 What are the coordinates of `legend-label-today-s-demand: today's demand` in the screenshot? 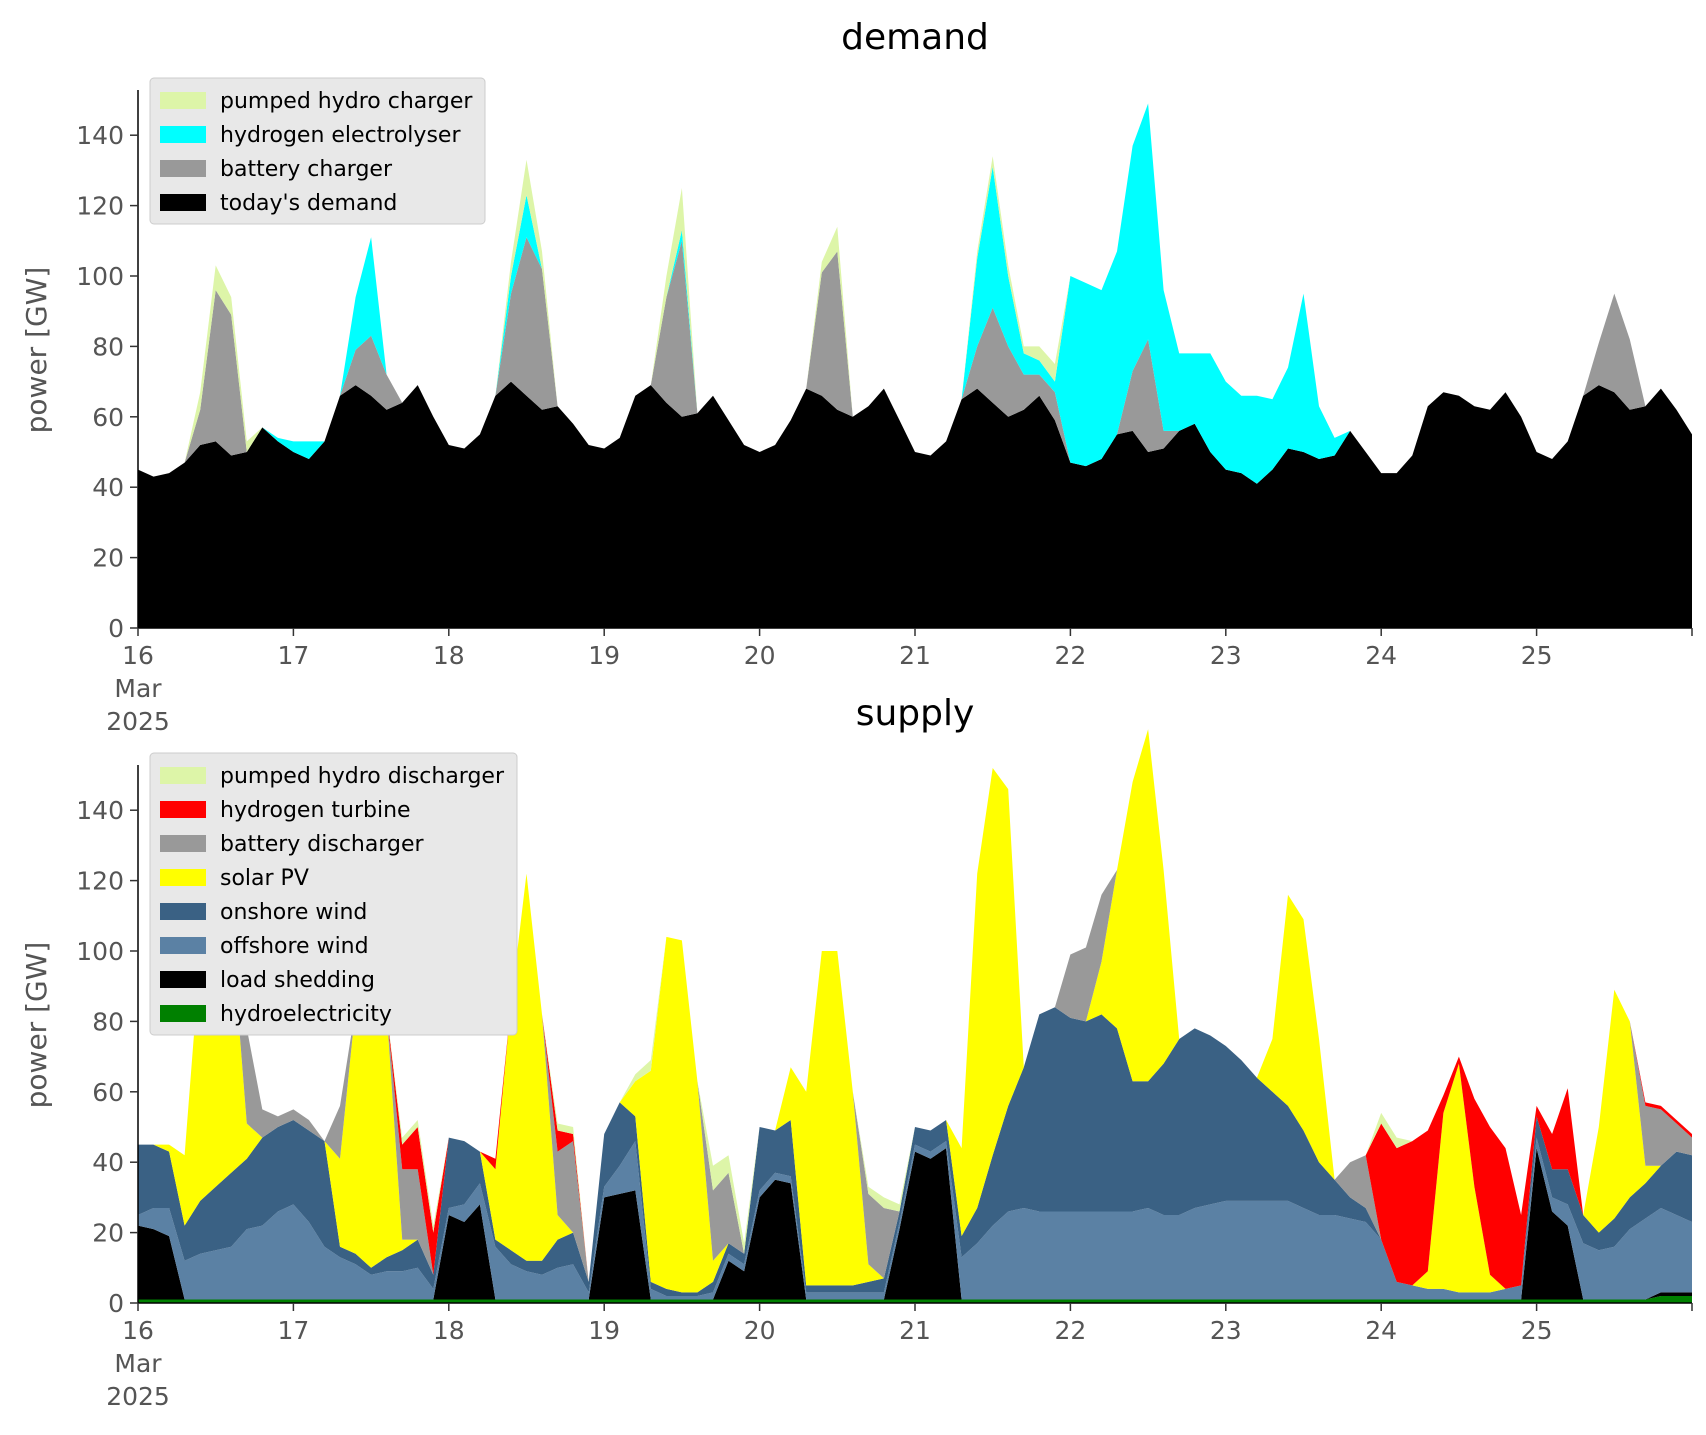 It's located at (308, 203).